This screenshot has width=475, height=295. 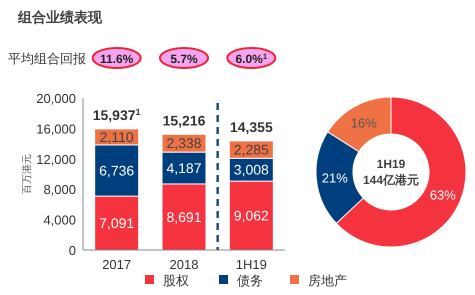 I want to click on data-label: 16%, so click(x=364, y=122).